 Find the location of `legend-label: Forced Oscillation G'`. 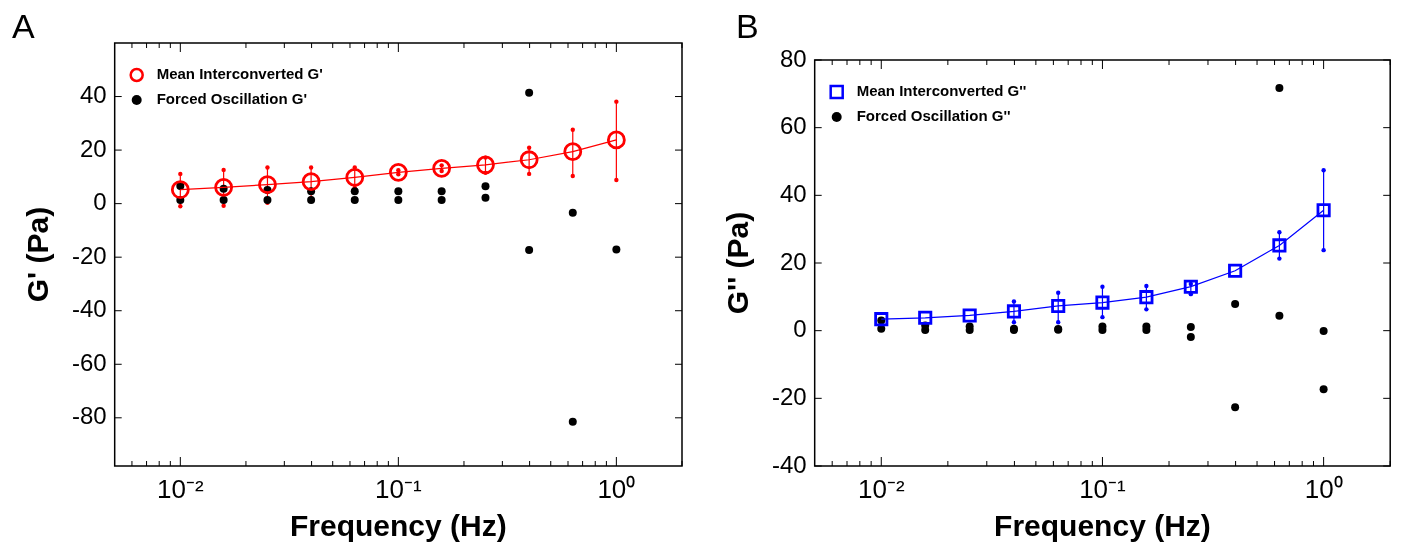

legend-label: Forced Oscillation G' is located at coordinates (231, 99).